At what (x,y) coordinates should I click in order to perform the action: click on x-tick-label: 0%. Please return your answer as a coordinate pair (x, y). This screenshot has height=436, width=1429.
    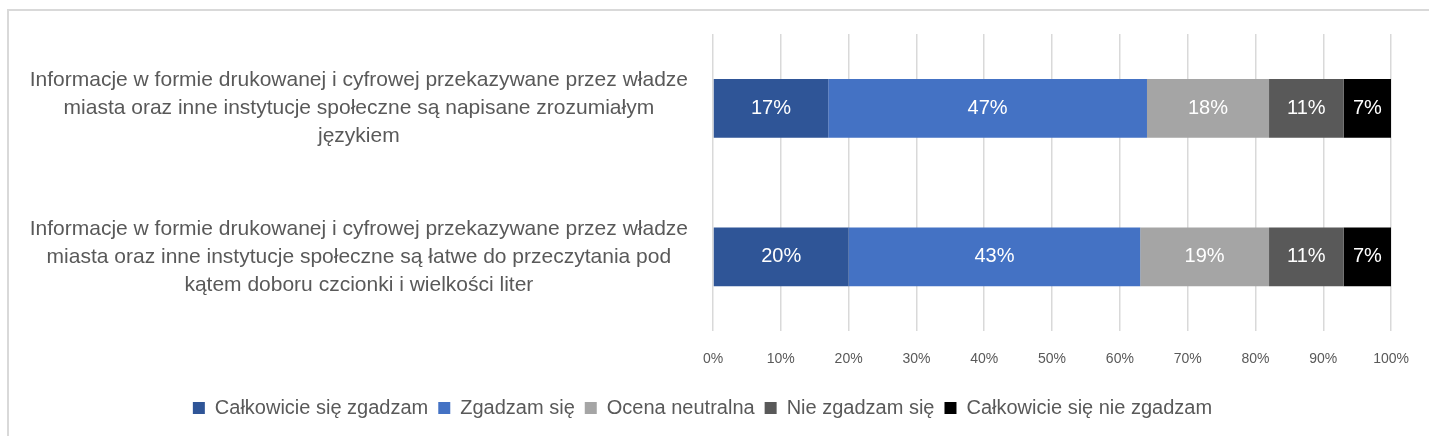
    Looking at the image, I should click on (713, 358).